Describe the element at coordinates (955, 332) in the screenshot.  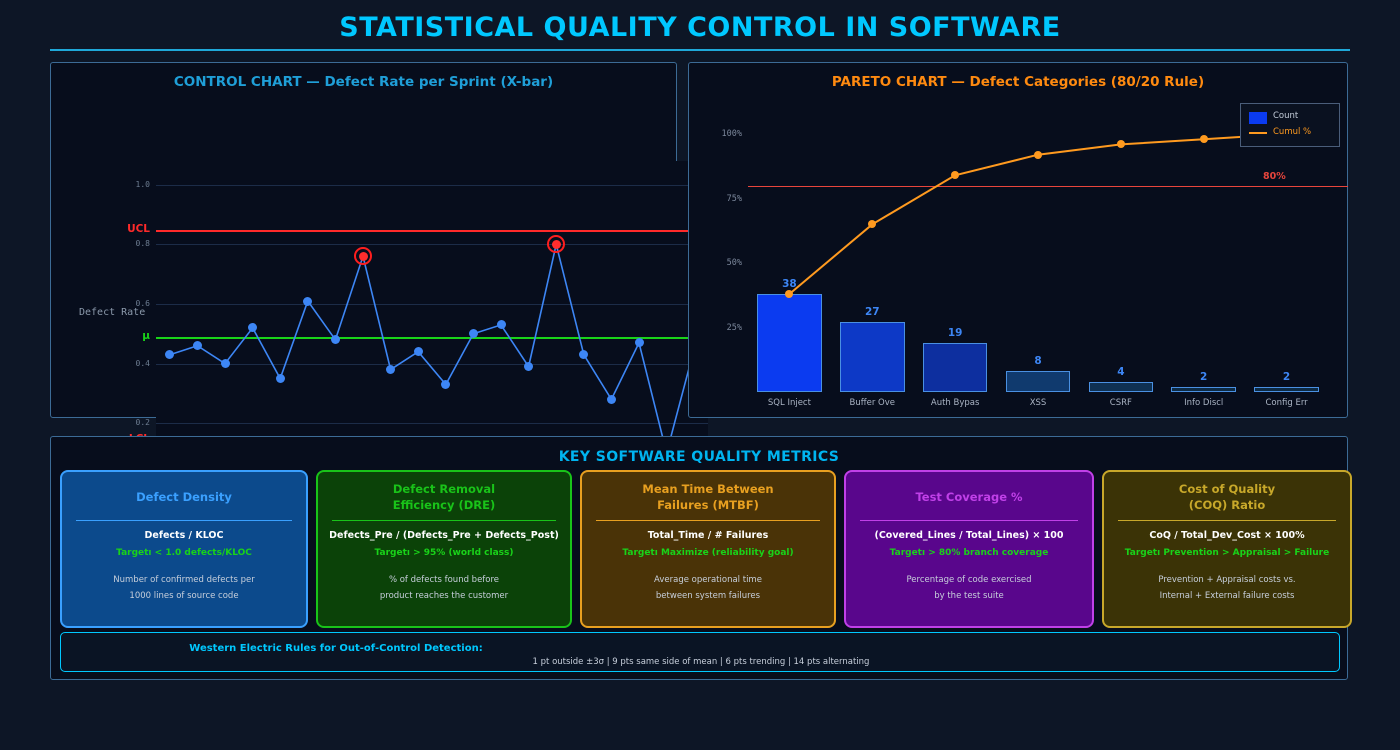
I see `pareto-bar-value: 19` at that location.